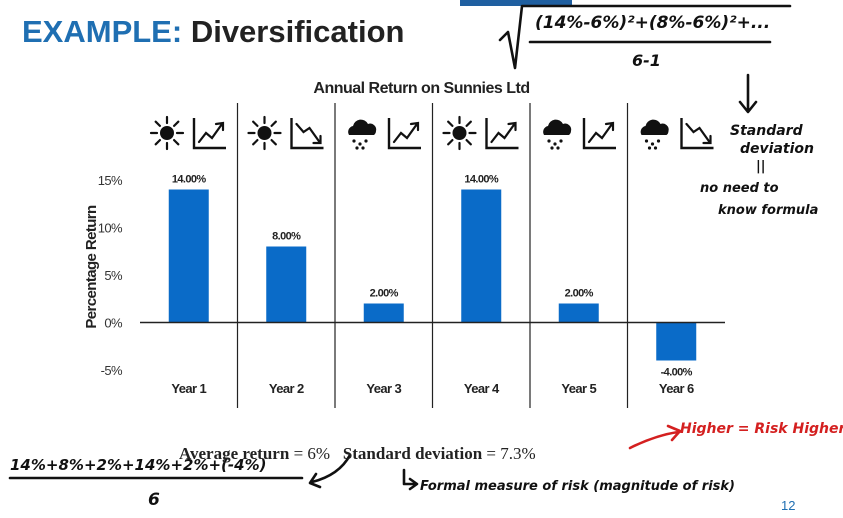 This screenshot has height=518, width=843. I want to click on sd-label: Standard deviation, so click(412, 453).